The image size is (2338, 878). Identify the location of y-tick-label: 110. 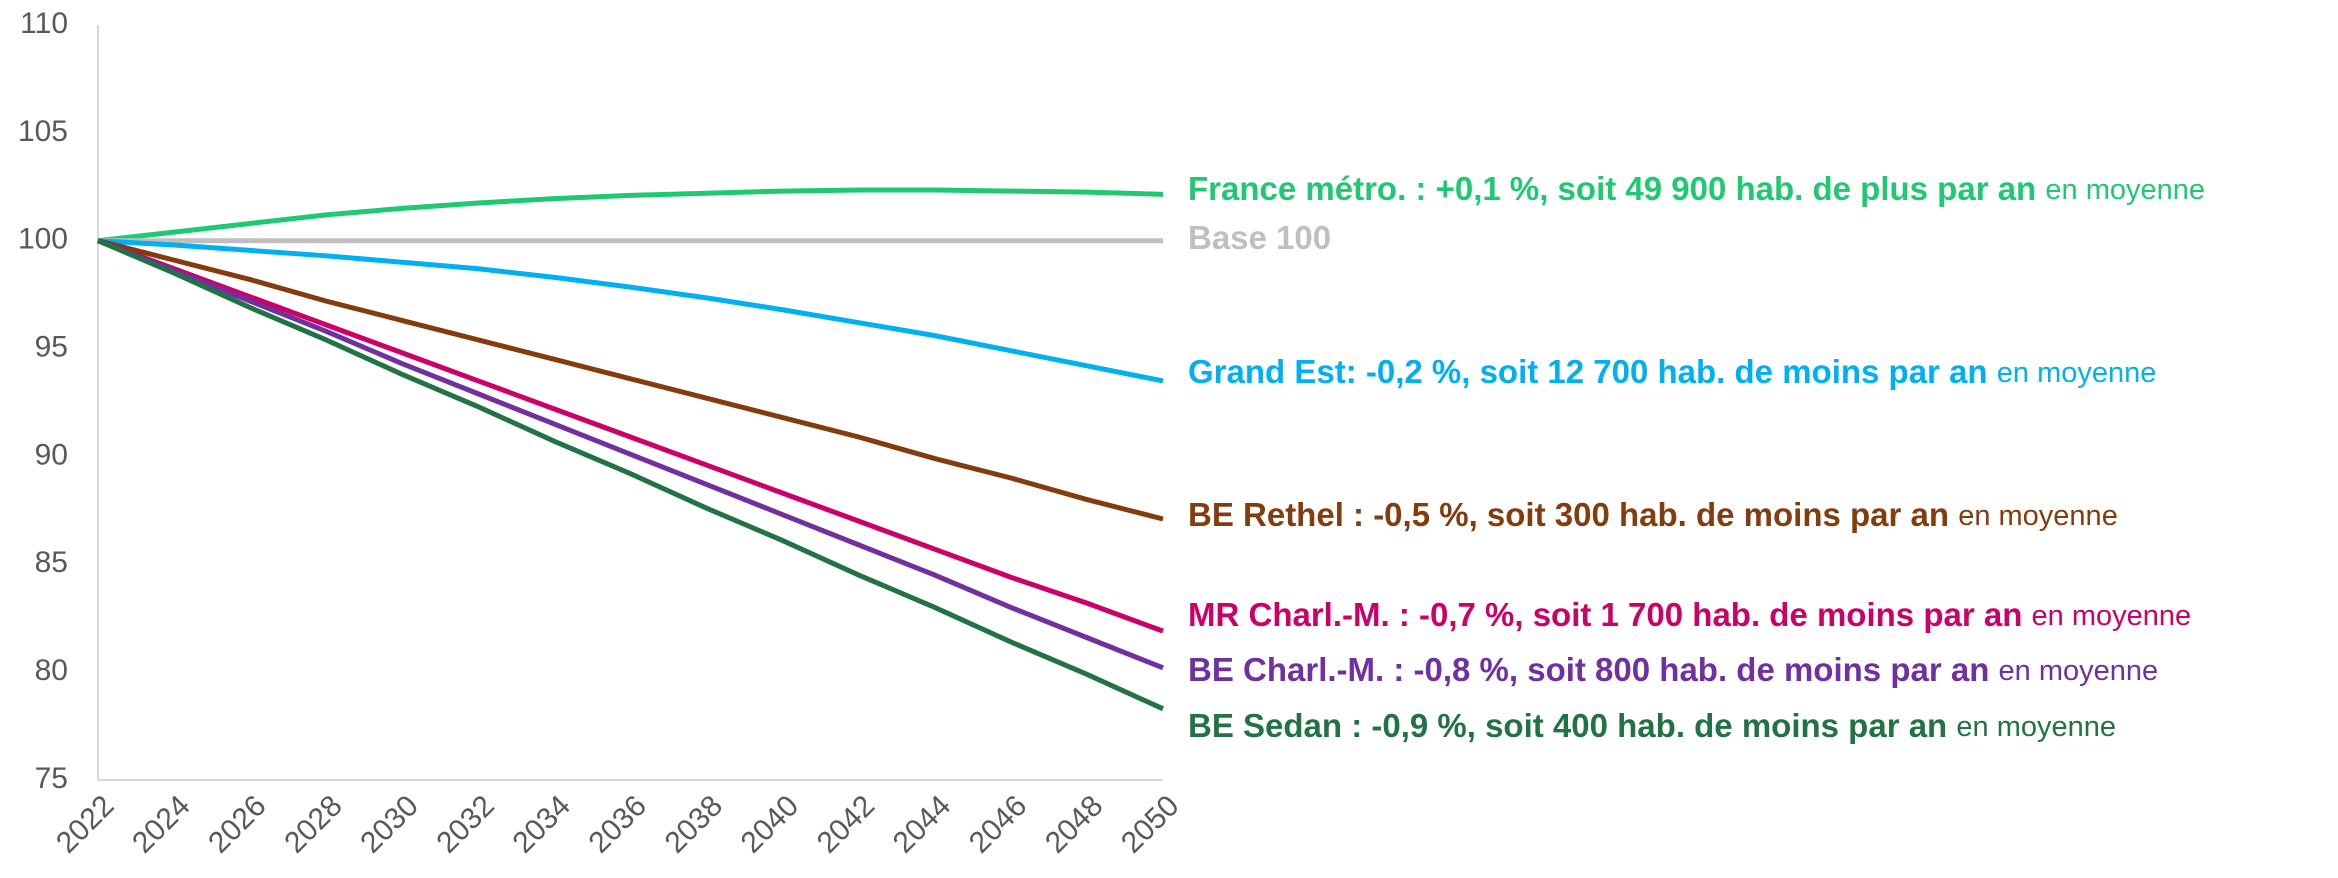
(44, 23).